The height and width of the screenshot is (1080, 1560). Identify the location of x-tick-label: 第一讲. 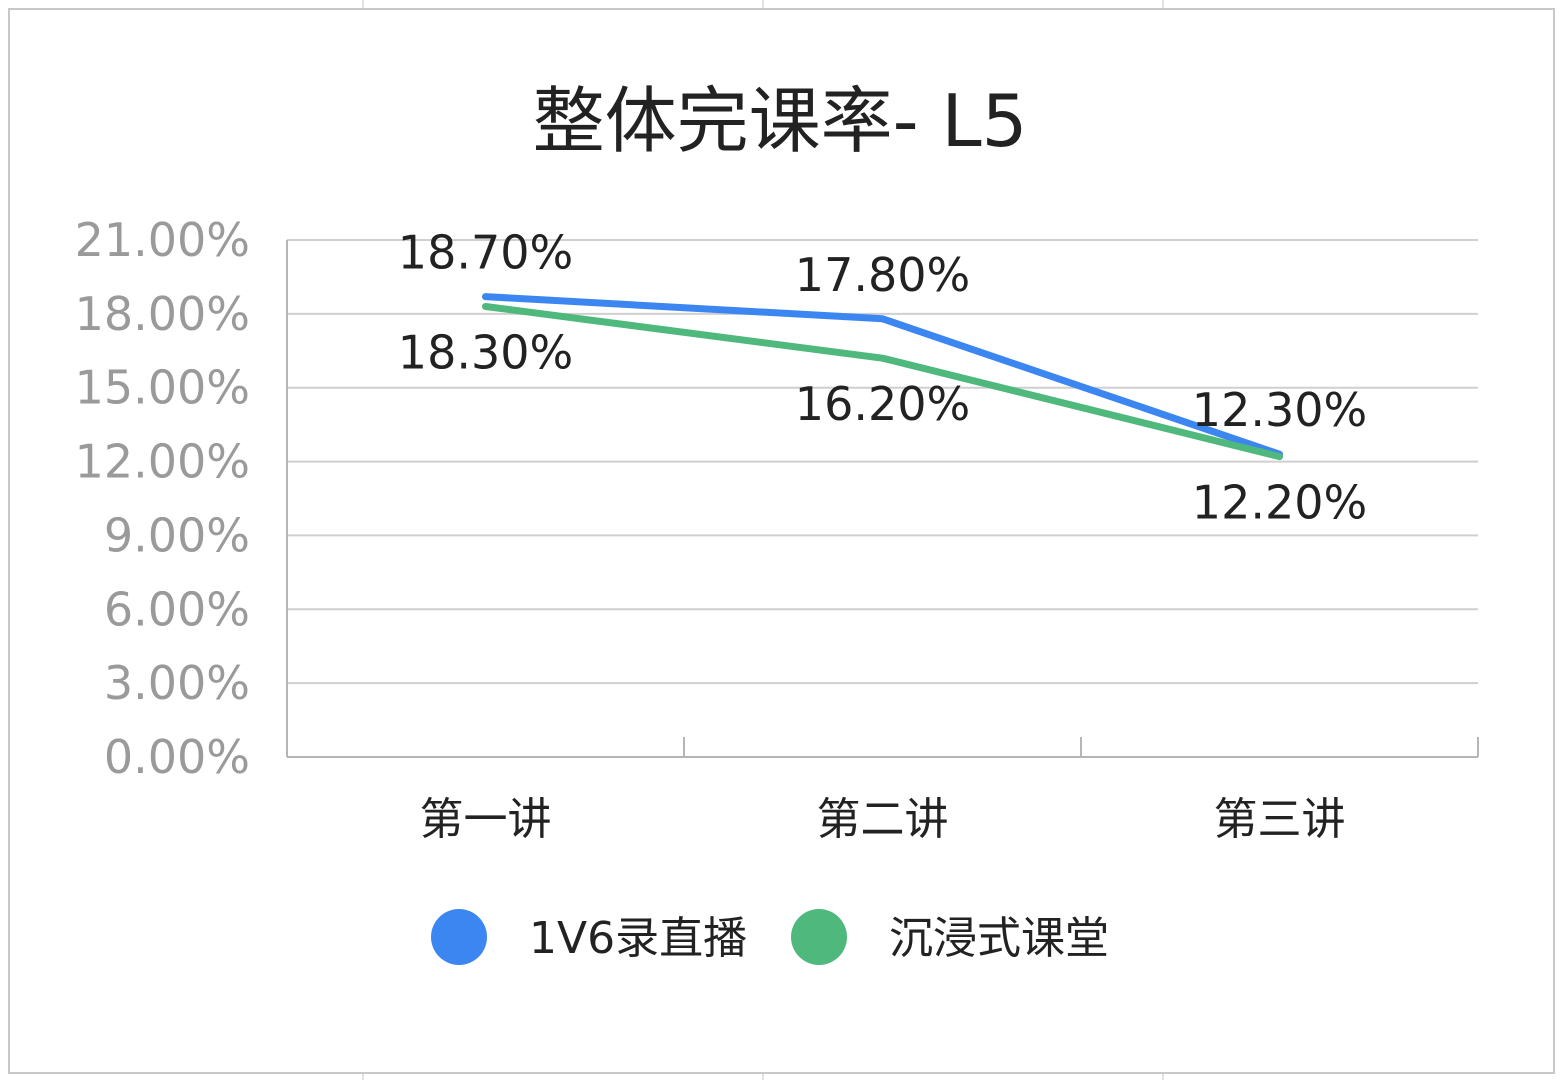
(486, 819).